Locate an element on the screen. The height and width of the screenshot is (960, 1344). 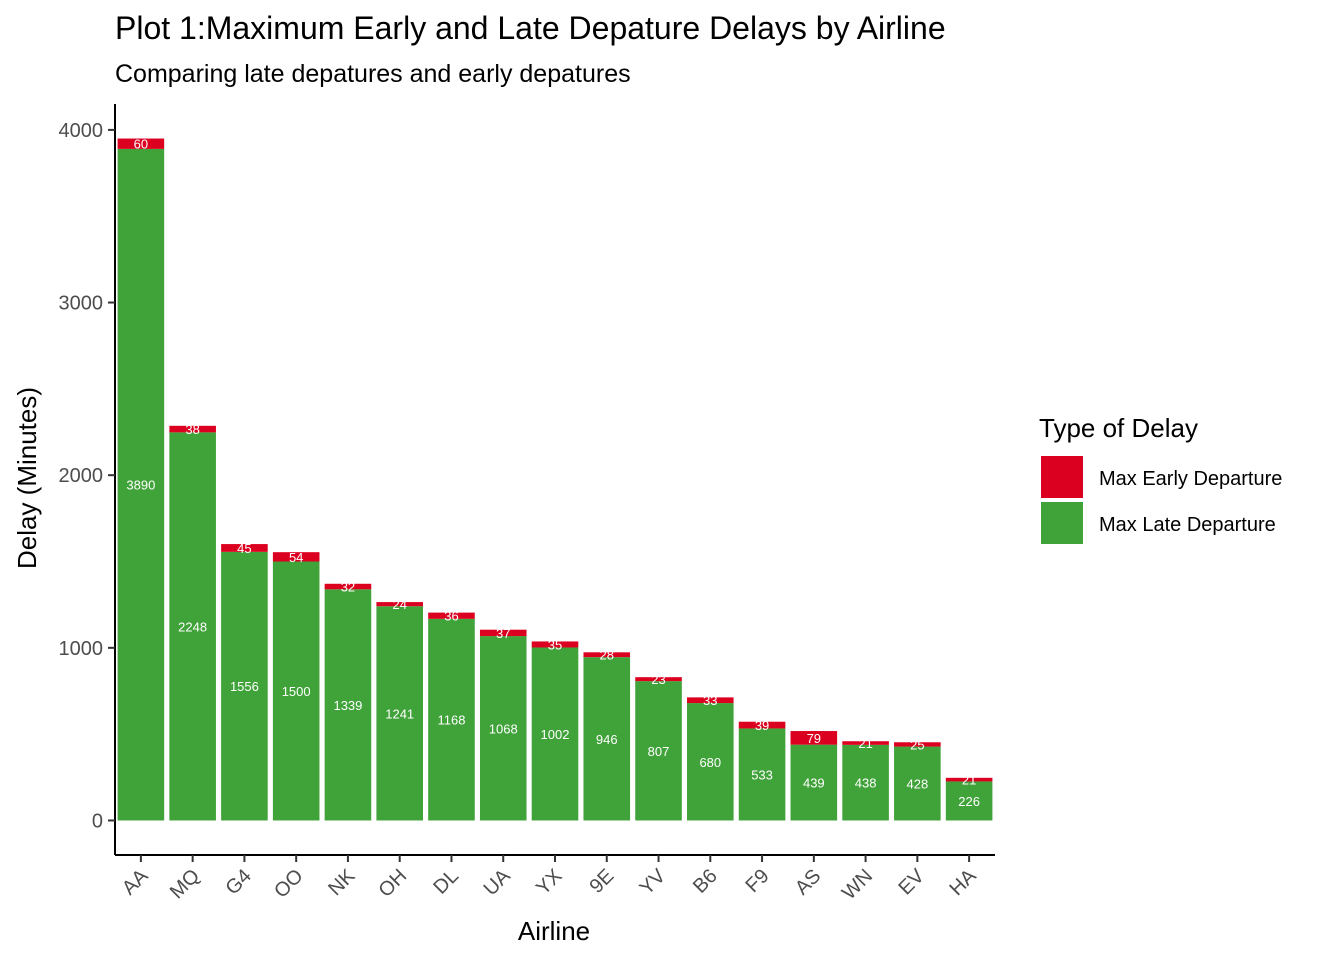
bar-late-DL is located at coordinates (451, 719).